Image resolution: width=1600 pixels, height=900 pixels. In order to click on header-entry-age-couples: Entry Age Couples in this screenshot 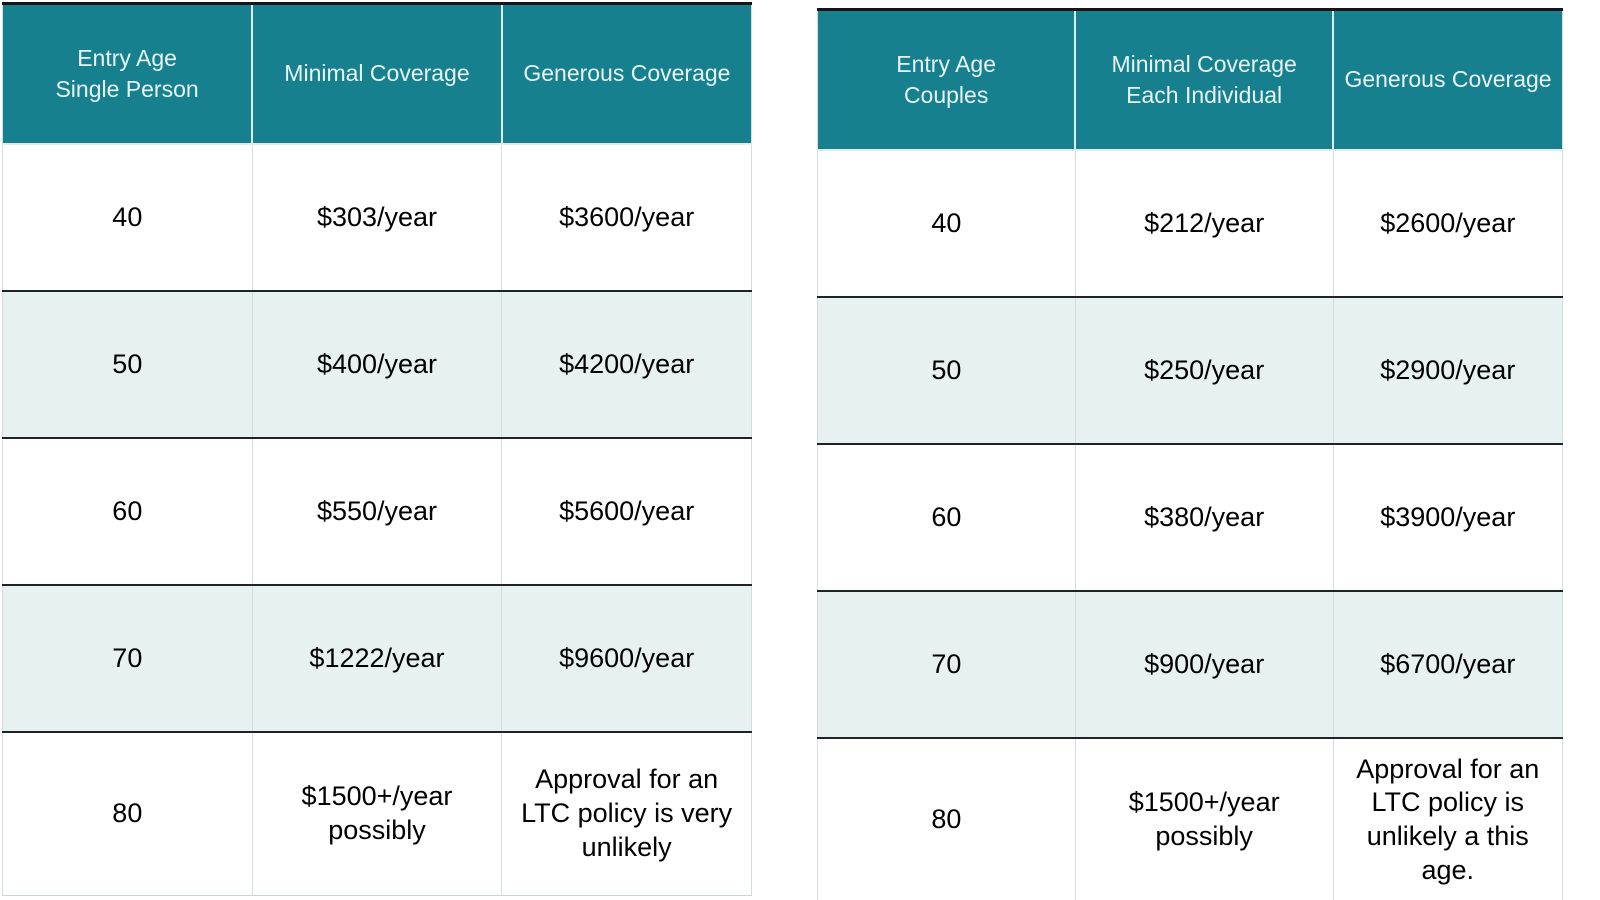, I will do `click(946, 79)`.